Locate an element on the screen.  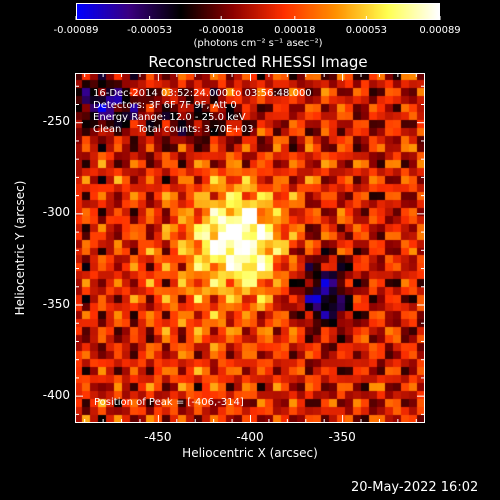
annotation-energy: Energy Range: 12.0 - 25.0 keV is located at coordinates (169, 117).